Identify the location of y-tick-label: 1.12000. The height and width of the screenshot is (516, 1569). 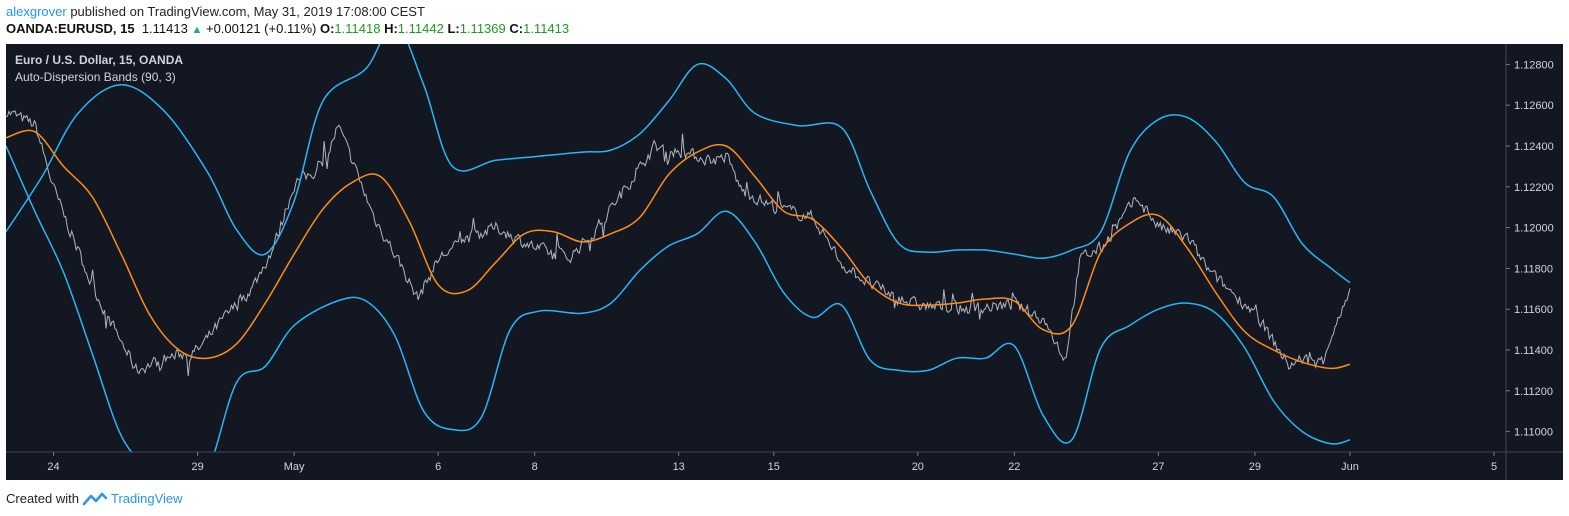
(1534, 229).